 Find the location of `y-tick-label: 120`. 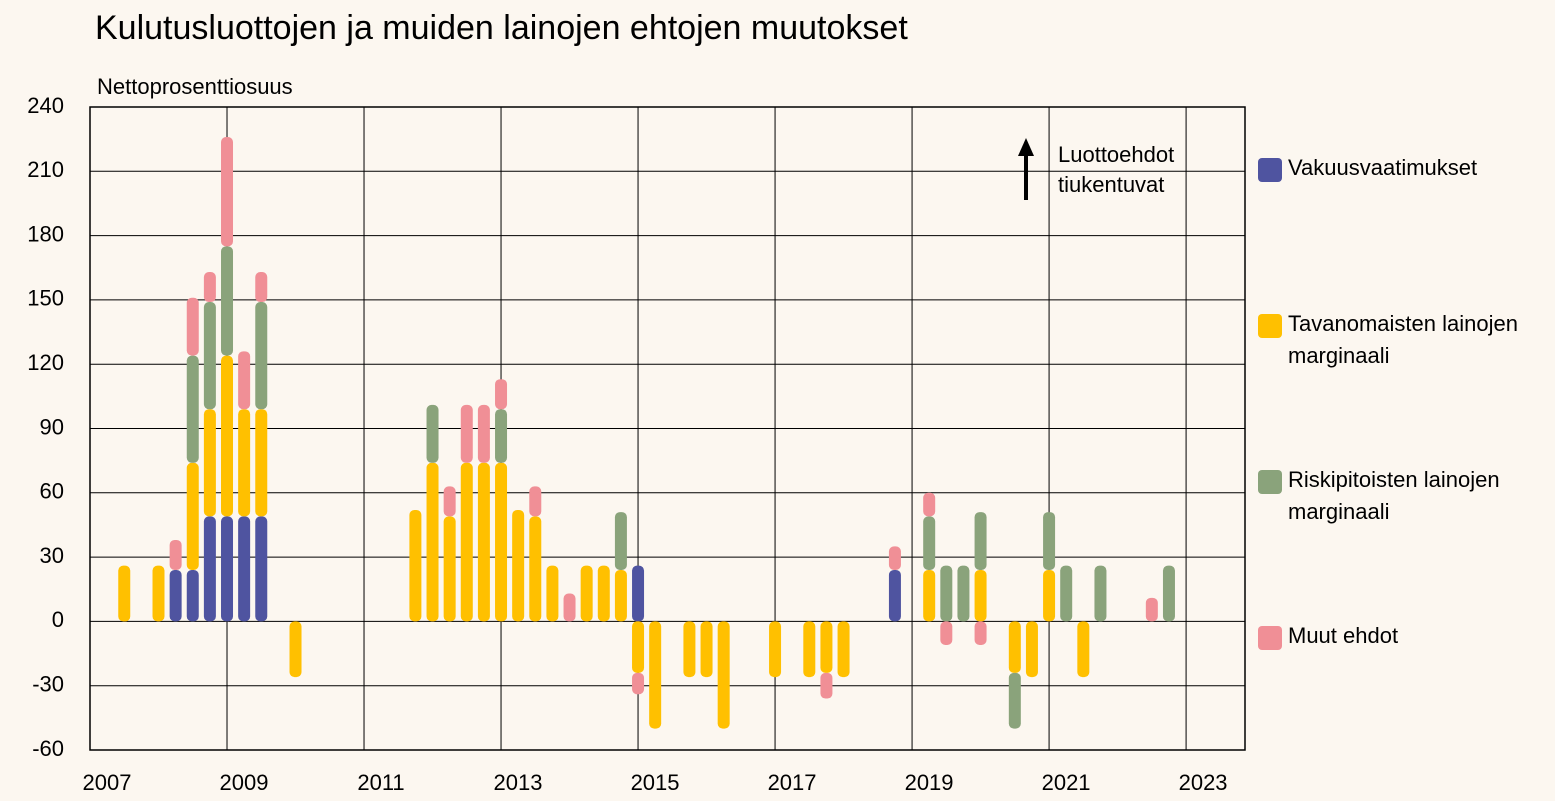

y-tick-label: 120 is located at coordinates (45, 362).